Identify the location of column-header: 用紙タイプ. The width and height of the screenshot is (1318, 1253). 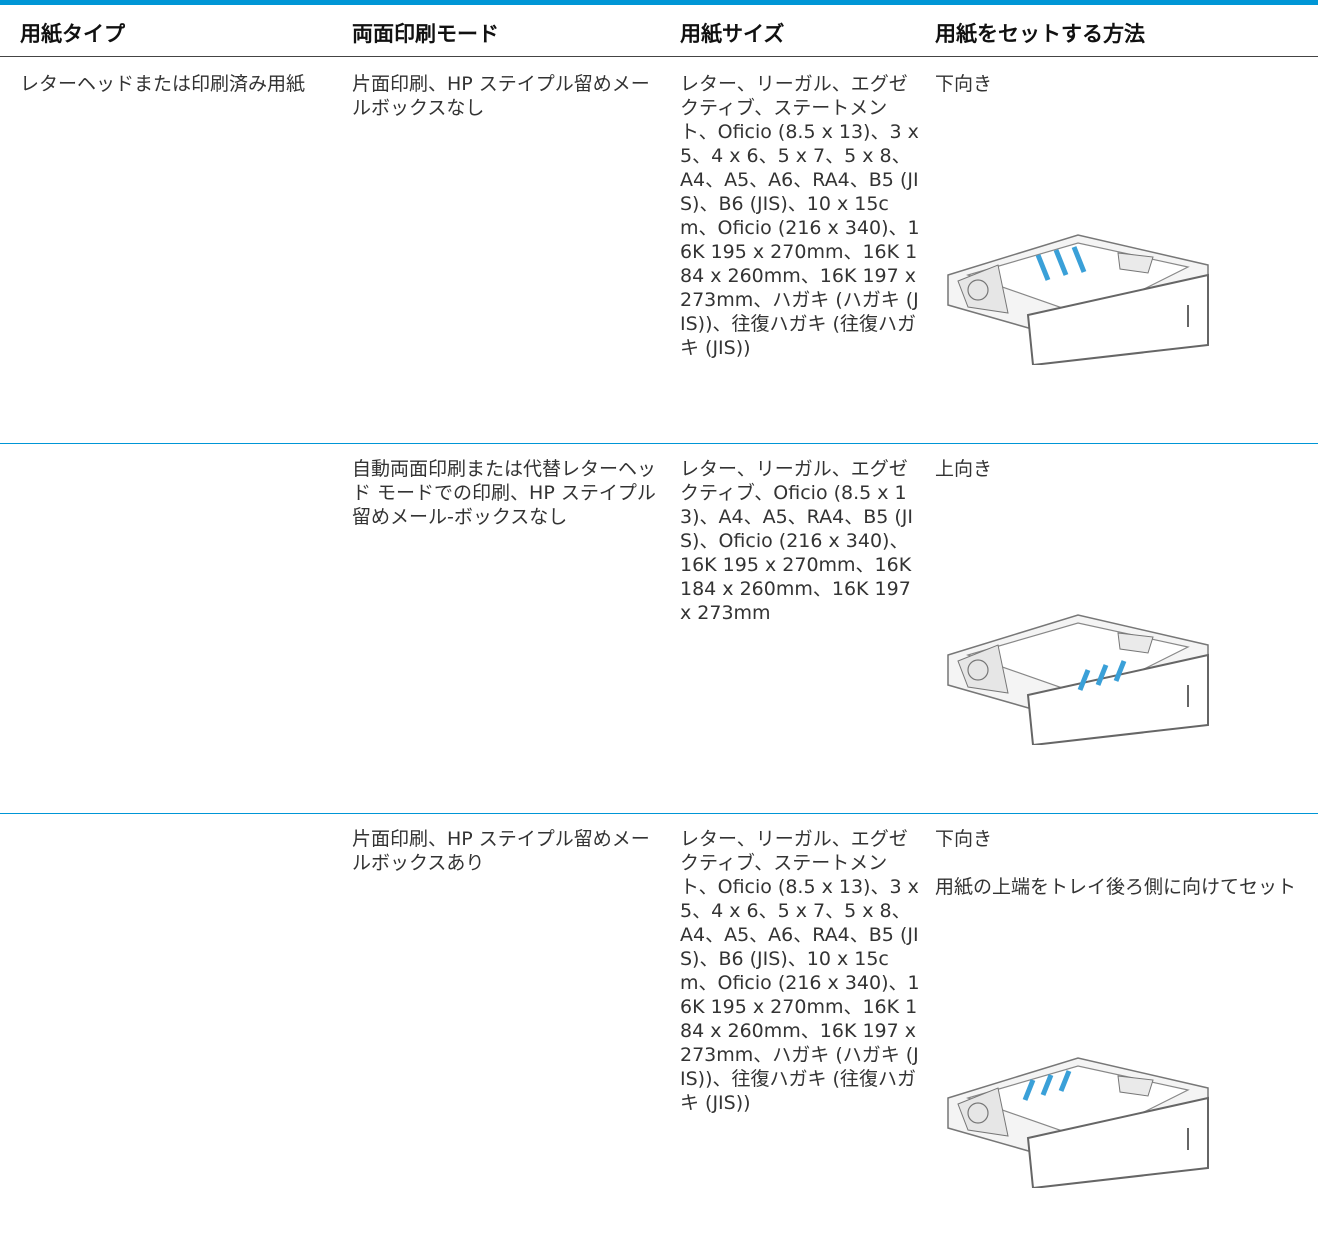
(72, 34).